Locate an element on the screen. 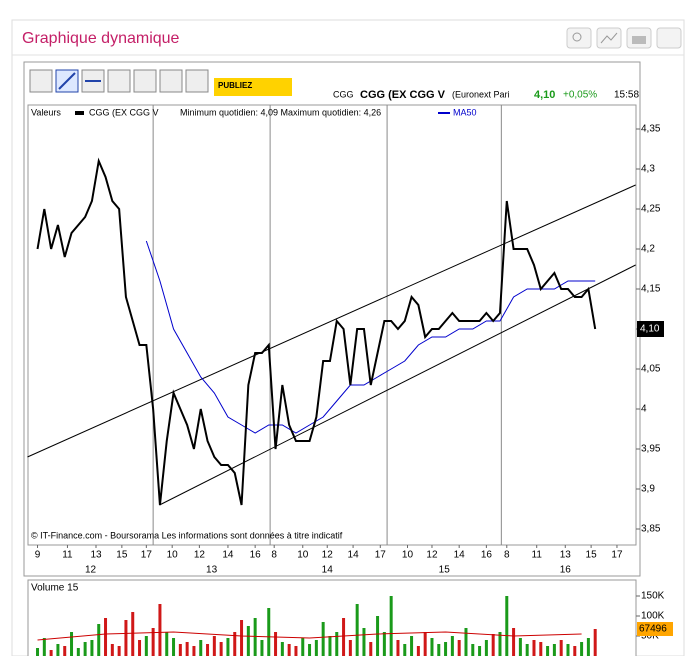 This screenshot has width=686, height=661. y-tick-label: 150K is located at coordinates (653, 596).